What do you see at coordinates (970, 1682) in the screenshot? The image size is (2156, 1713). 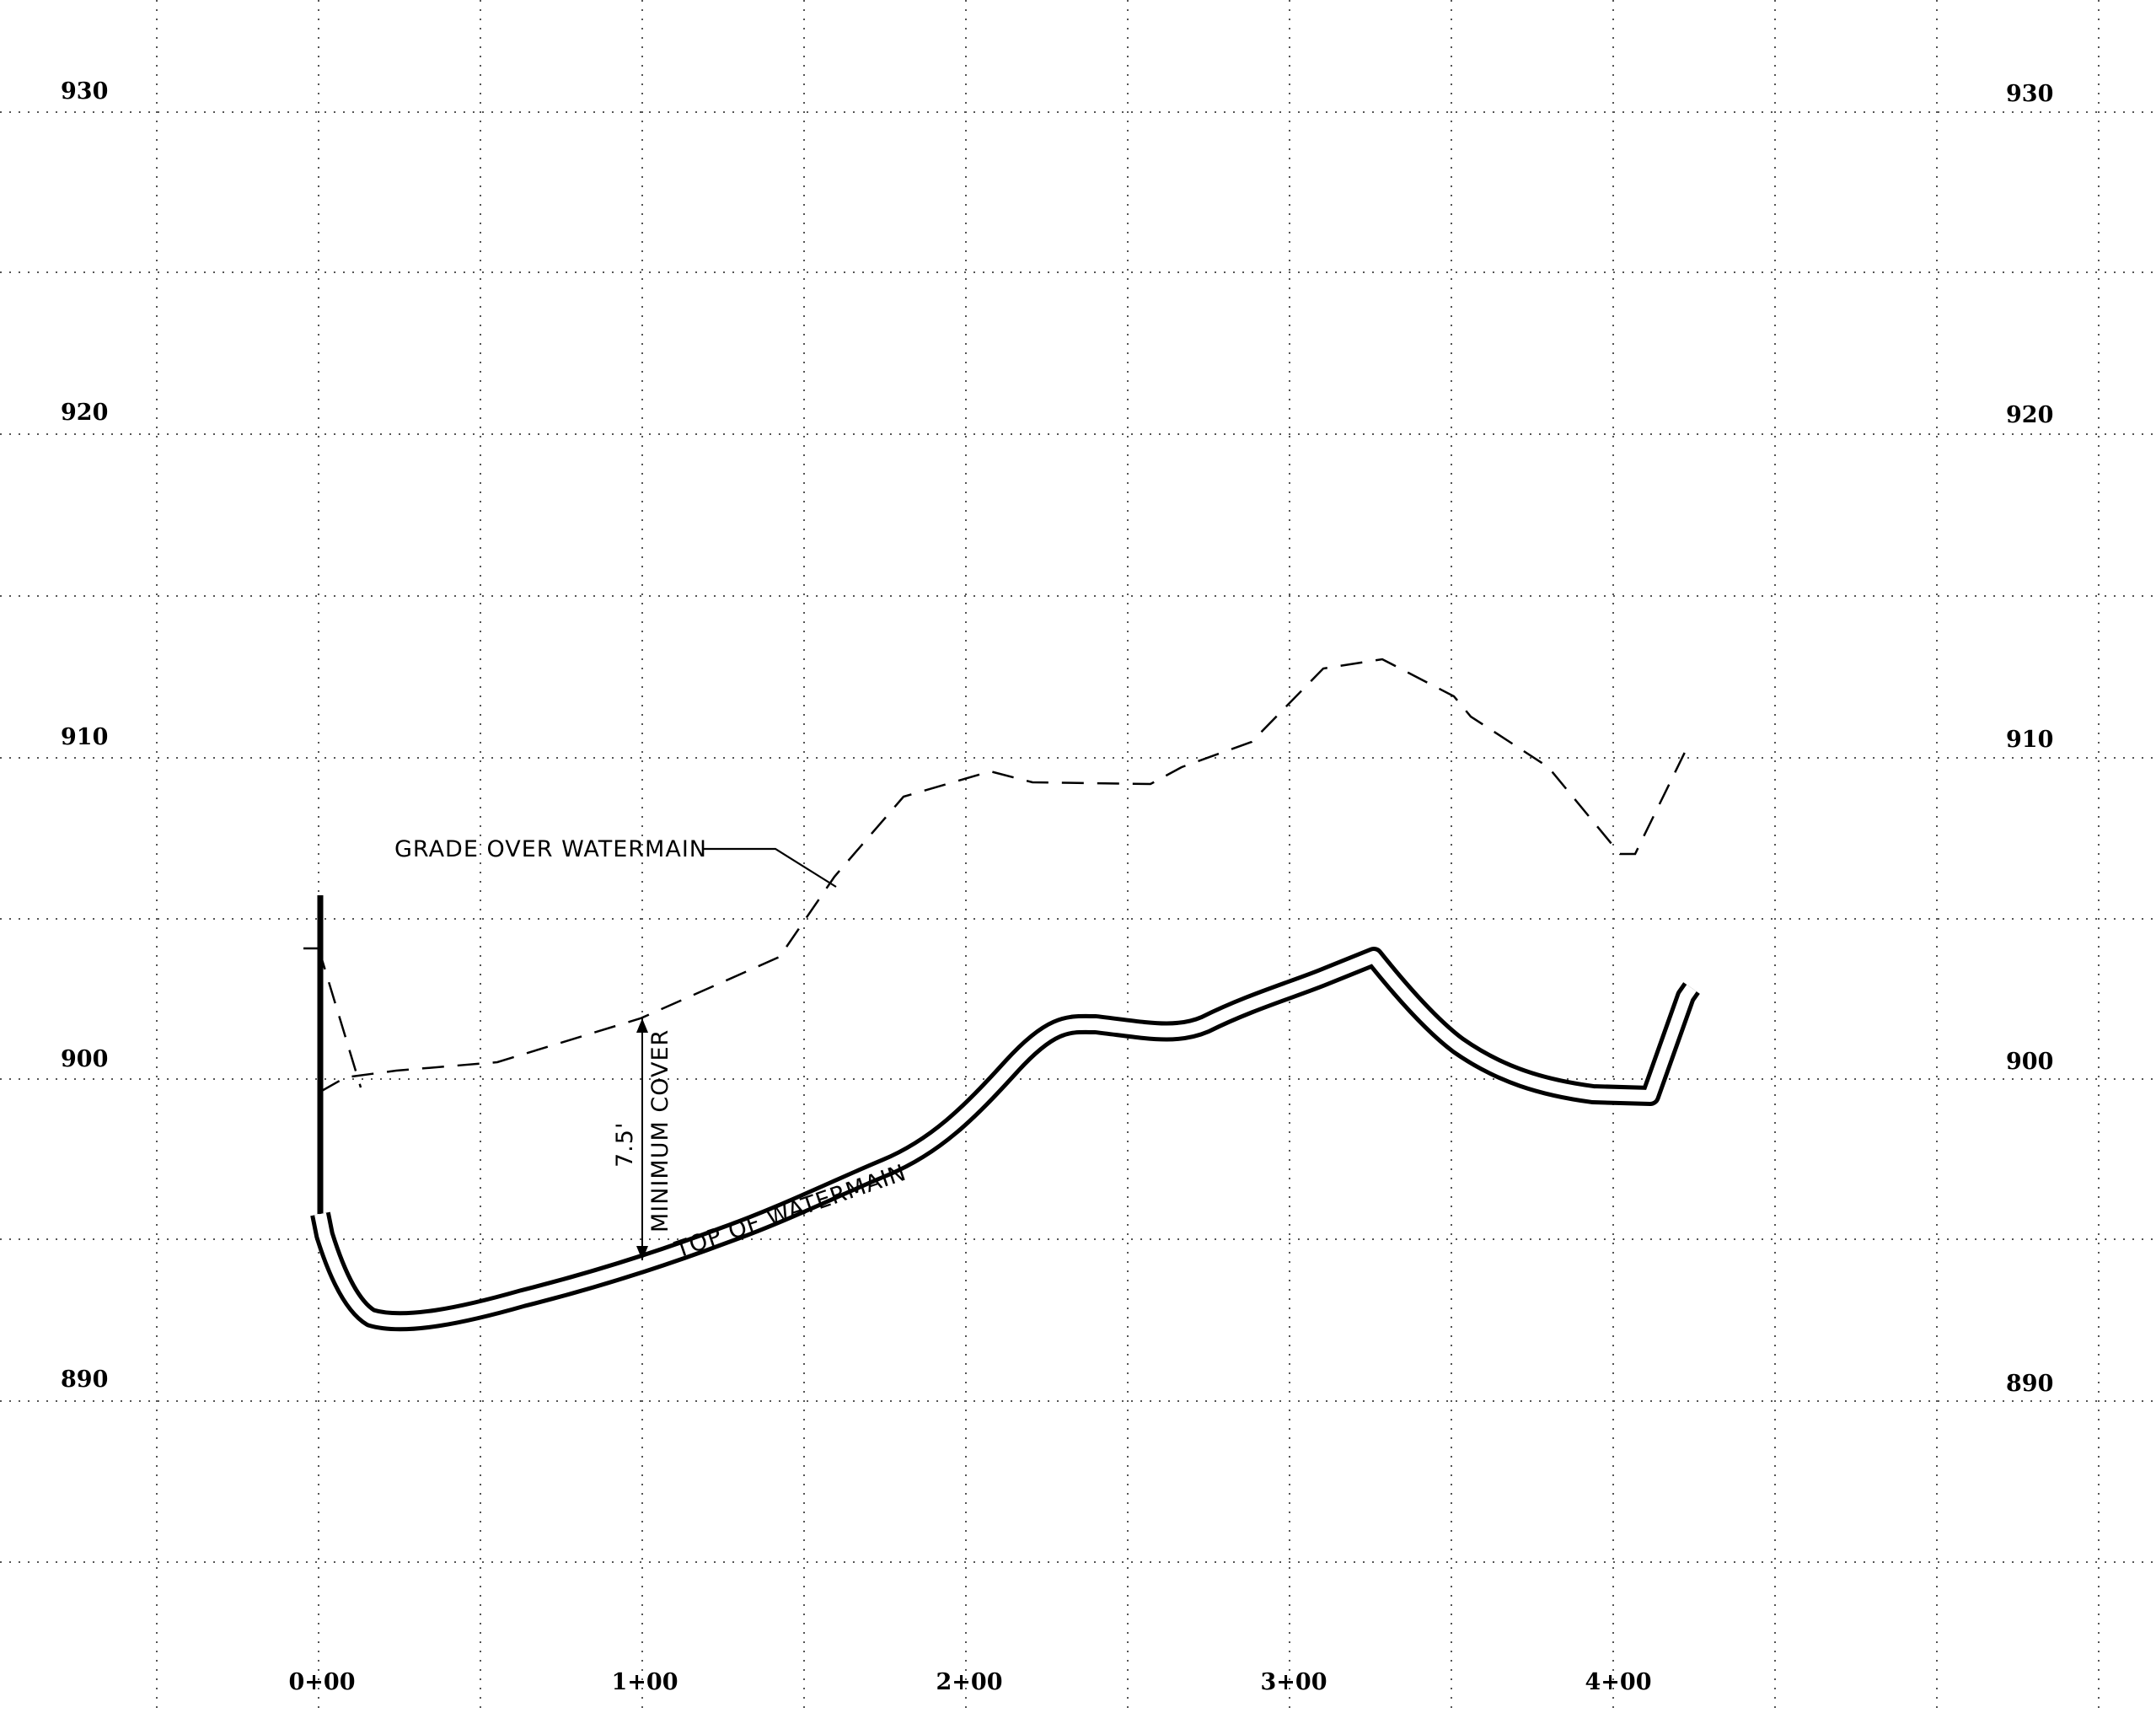 I see `station-label: 2+00` at bounding box center [970, 1682].